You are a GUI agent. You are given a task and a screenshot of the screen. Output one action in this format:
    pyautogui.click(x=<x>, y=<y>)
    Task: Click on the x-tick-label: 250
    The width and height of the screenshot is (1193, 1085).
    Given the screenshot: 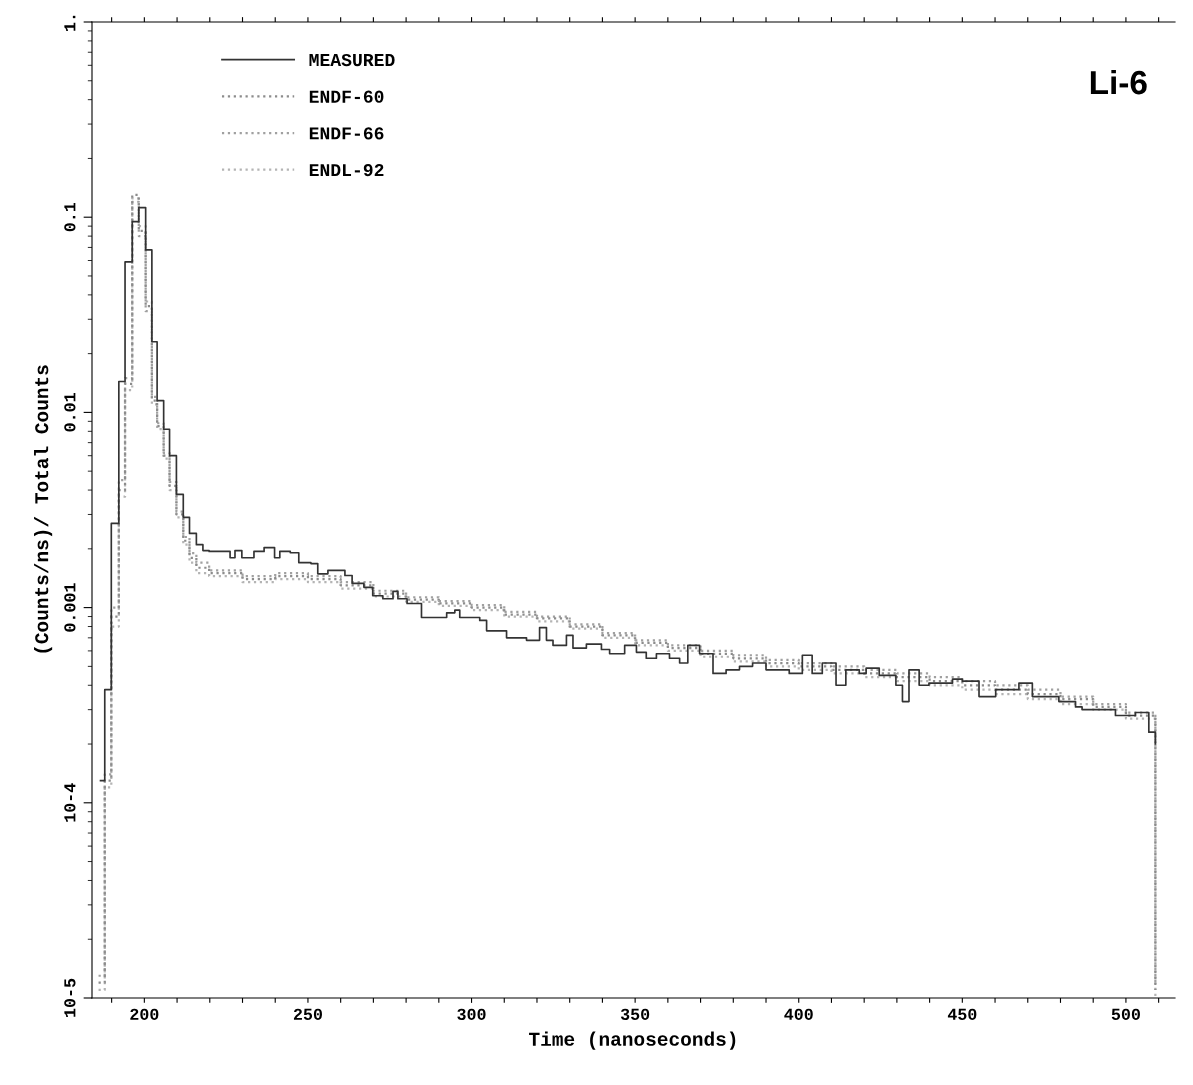 What is the action you would take?
    pyautogui.click(x=307, y=1014)
    